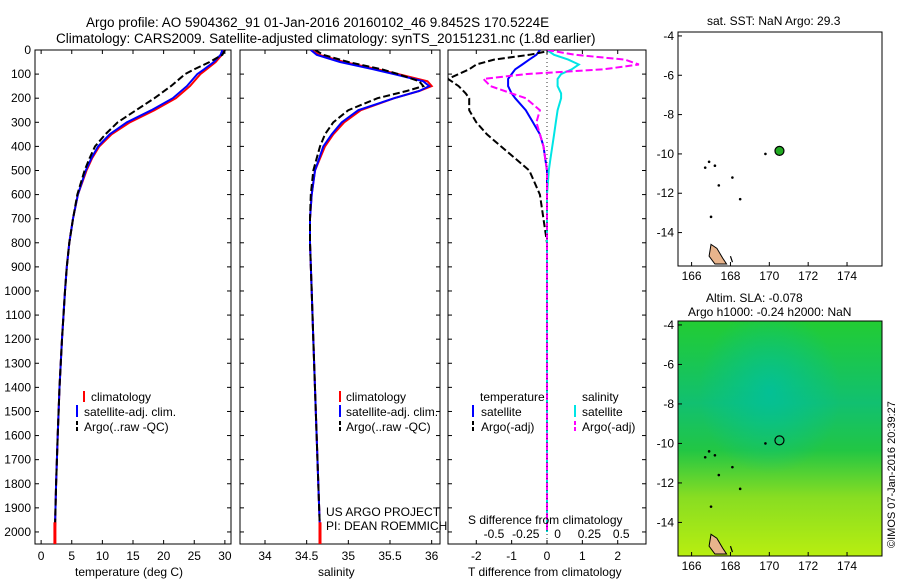  What do you see at coordinates (18, 315) in the screenshot?
I see `y-tick-label: 1100` at bounding box center [18, 315].